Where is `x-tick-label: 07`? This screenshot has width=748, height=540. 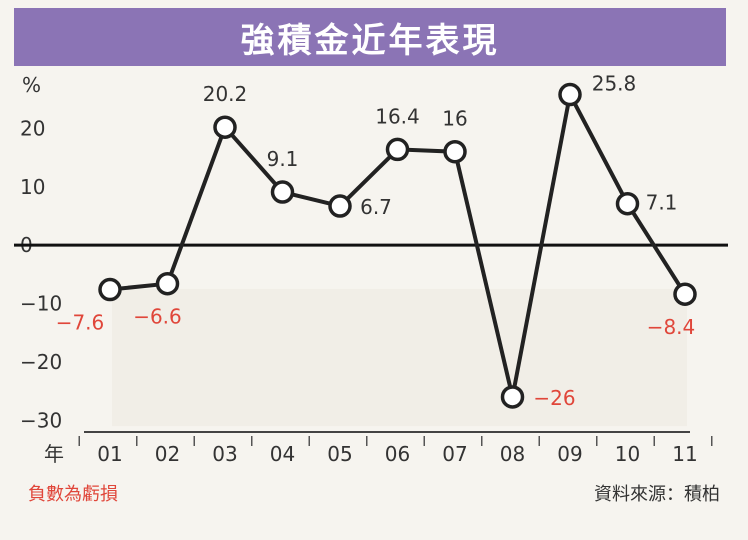
x-tick-label: 07 is located at coordinates (454, 454).